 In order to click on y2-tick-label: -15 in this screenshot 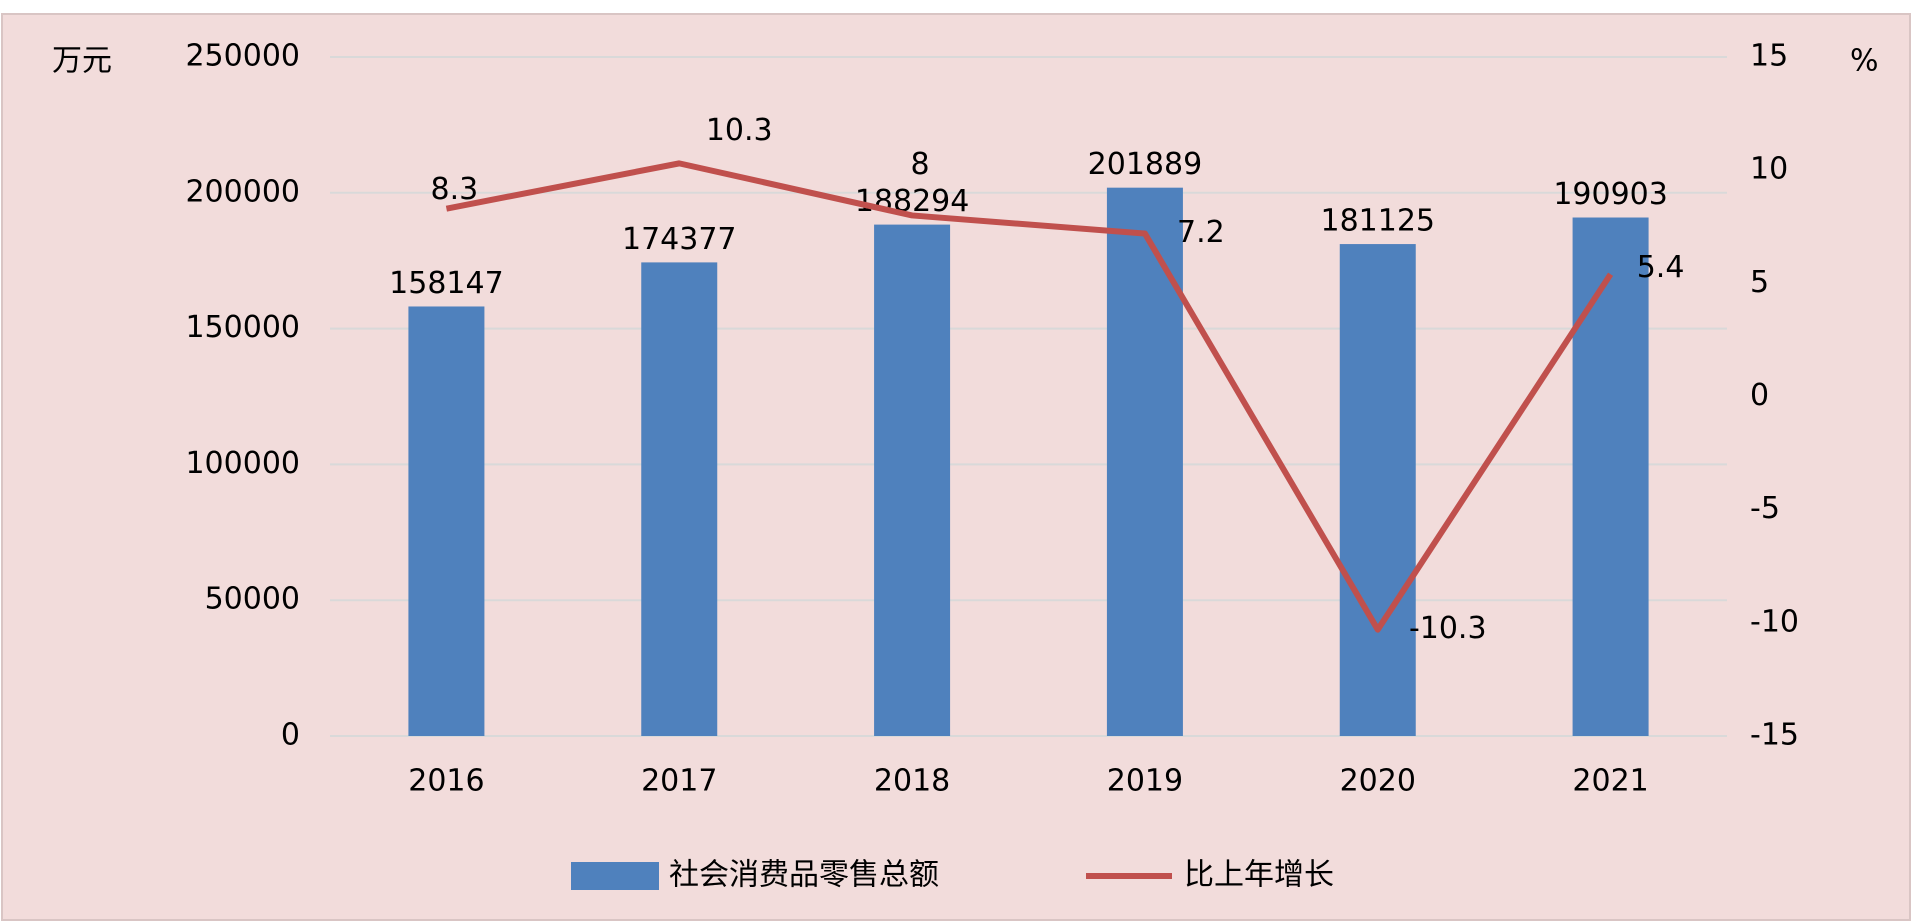, I will do `click(1774, 735)`.